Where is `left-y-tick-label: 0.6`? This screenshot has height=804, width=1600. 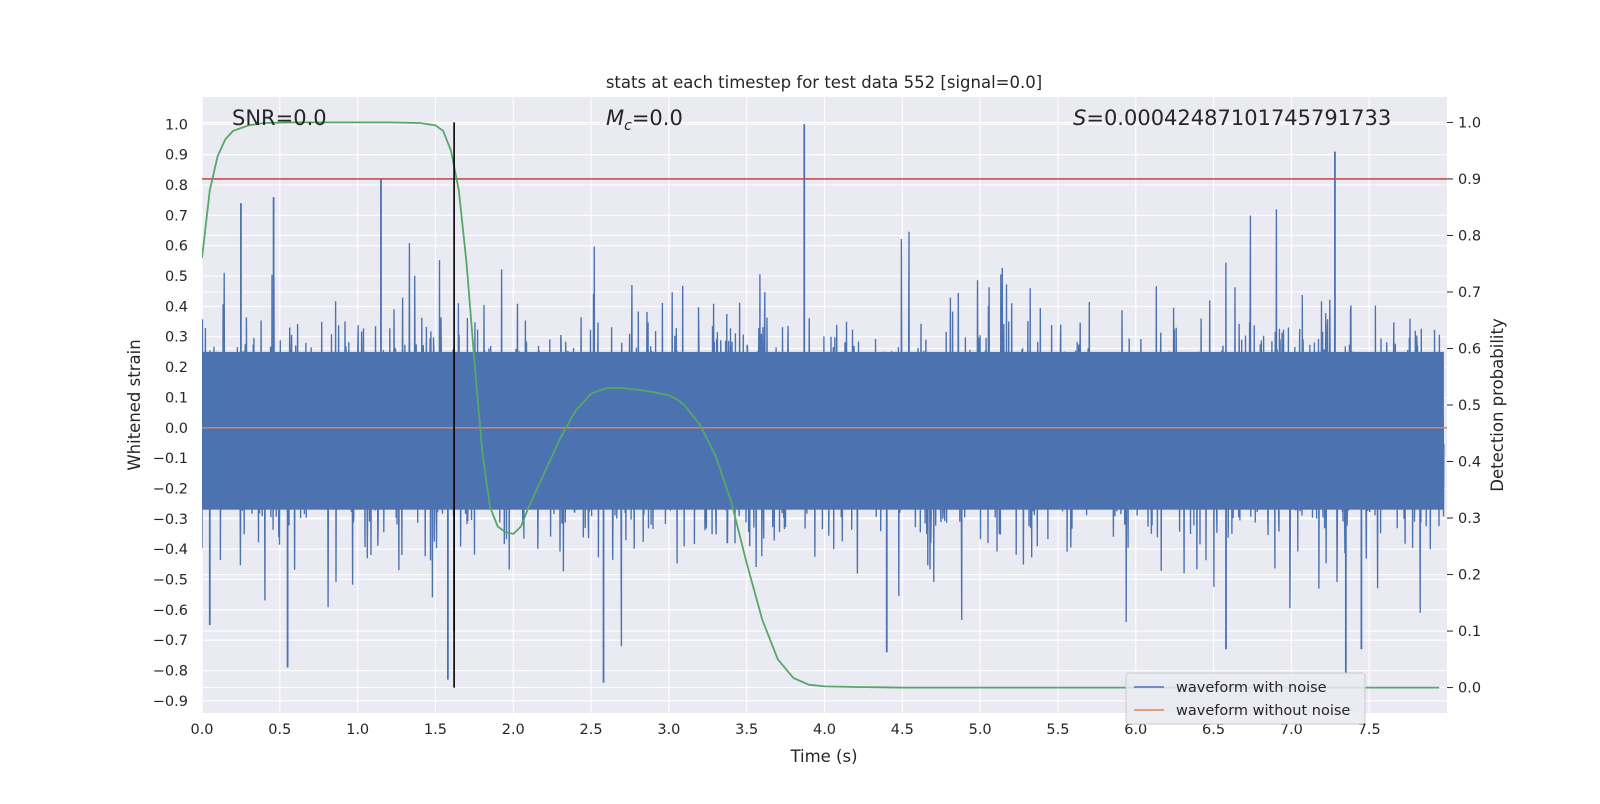
left-y-tick-label: 0.6 is located at coordinates (176, 247).